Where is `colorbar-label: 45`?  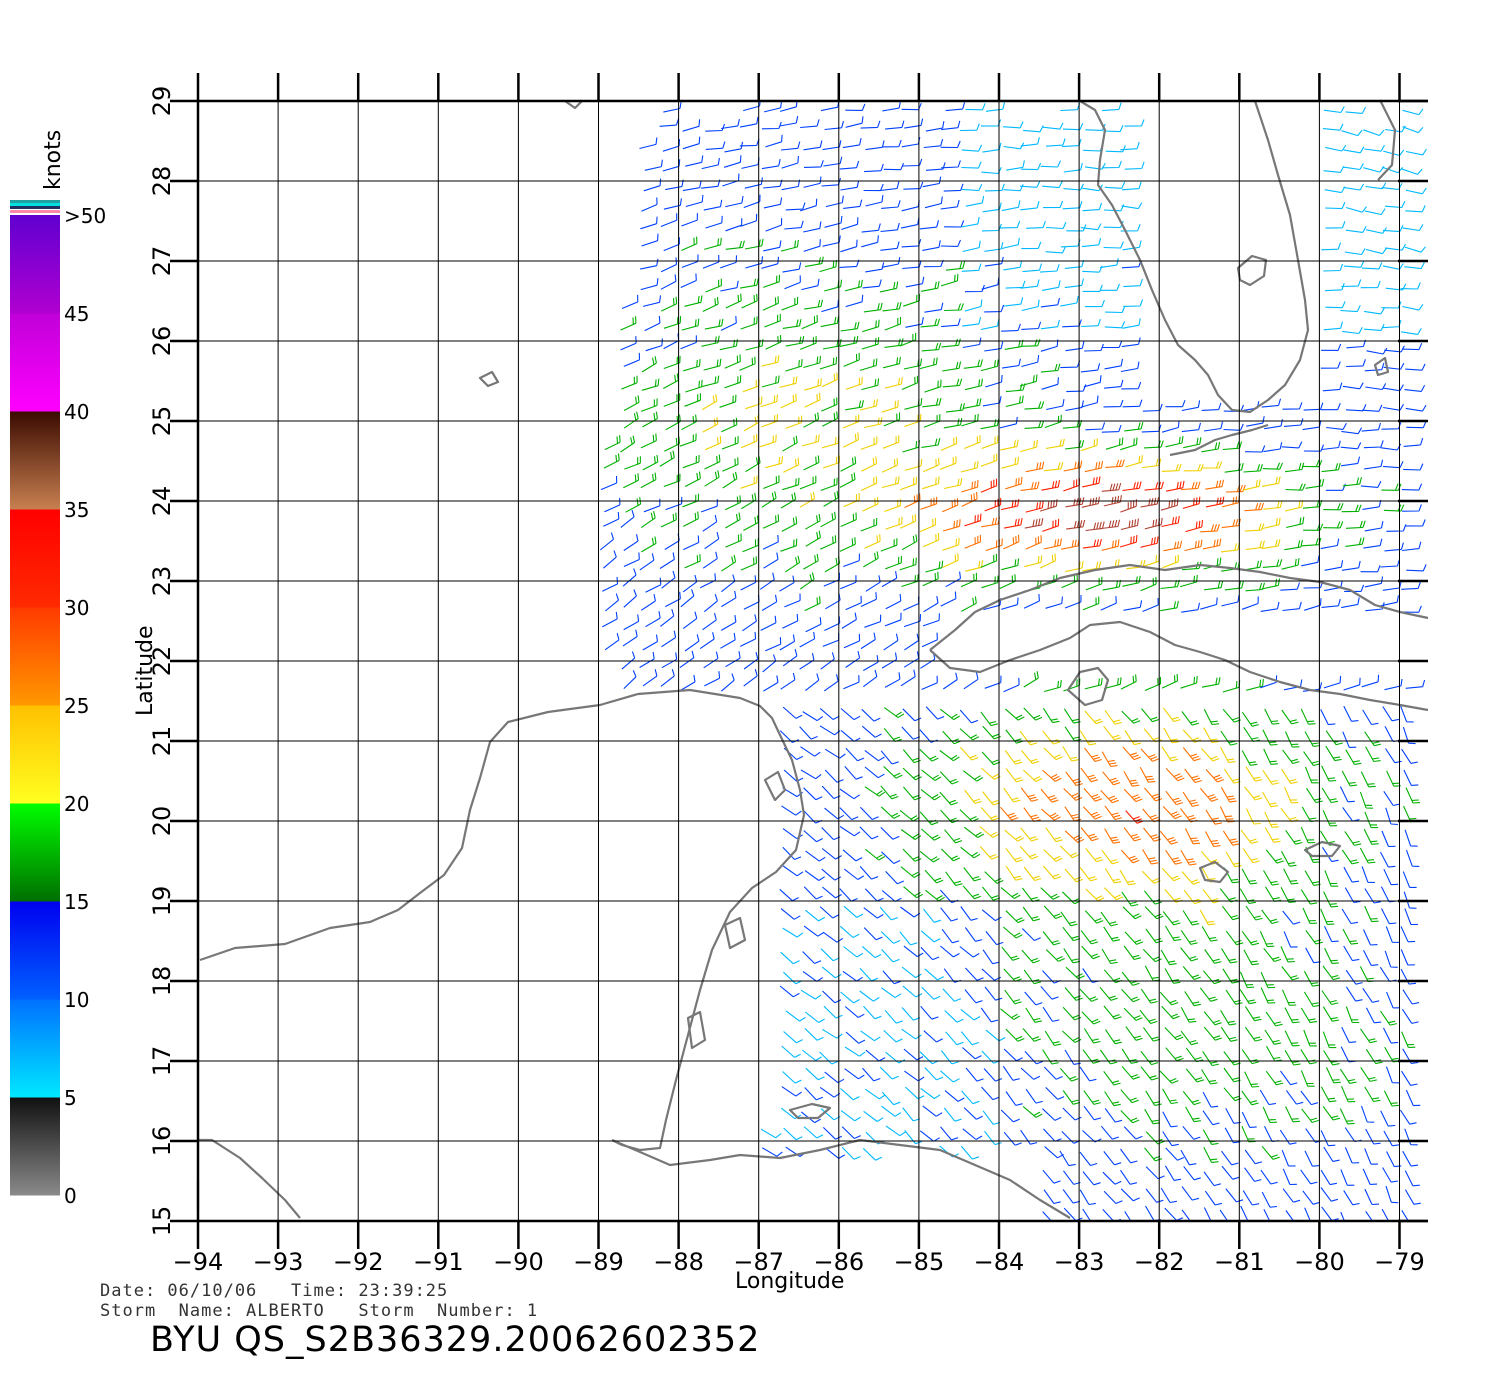
colorbar-label: 45 is located at coordinates (76, 314).